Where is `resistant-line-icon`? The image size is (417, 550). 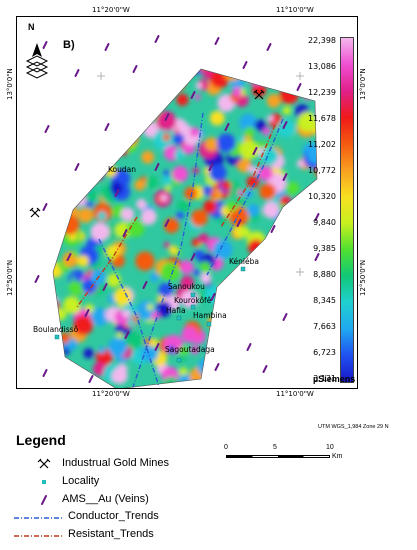 resistant-line-icon is located at coordinates (38, 536).